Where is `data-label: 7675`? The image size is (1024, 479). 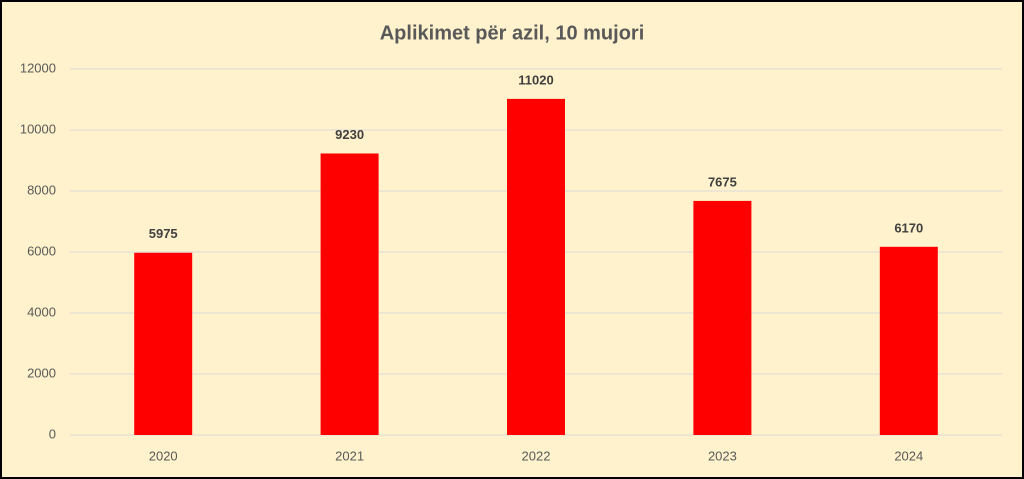
data-label: 7675 is located at coordinates (722, 181).